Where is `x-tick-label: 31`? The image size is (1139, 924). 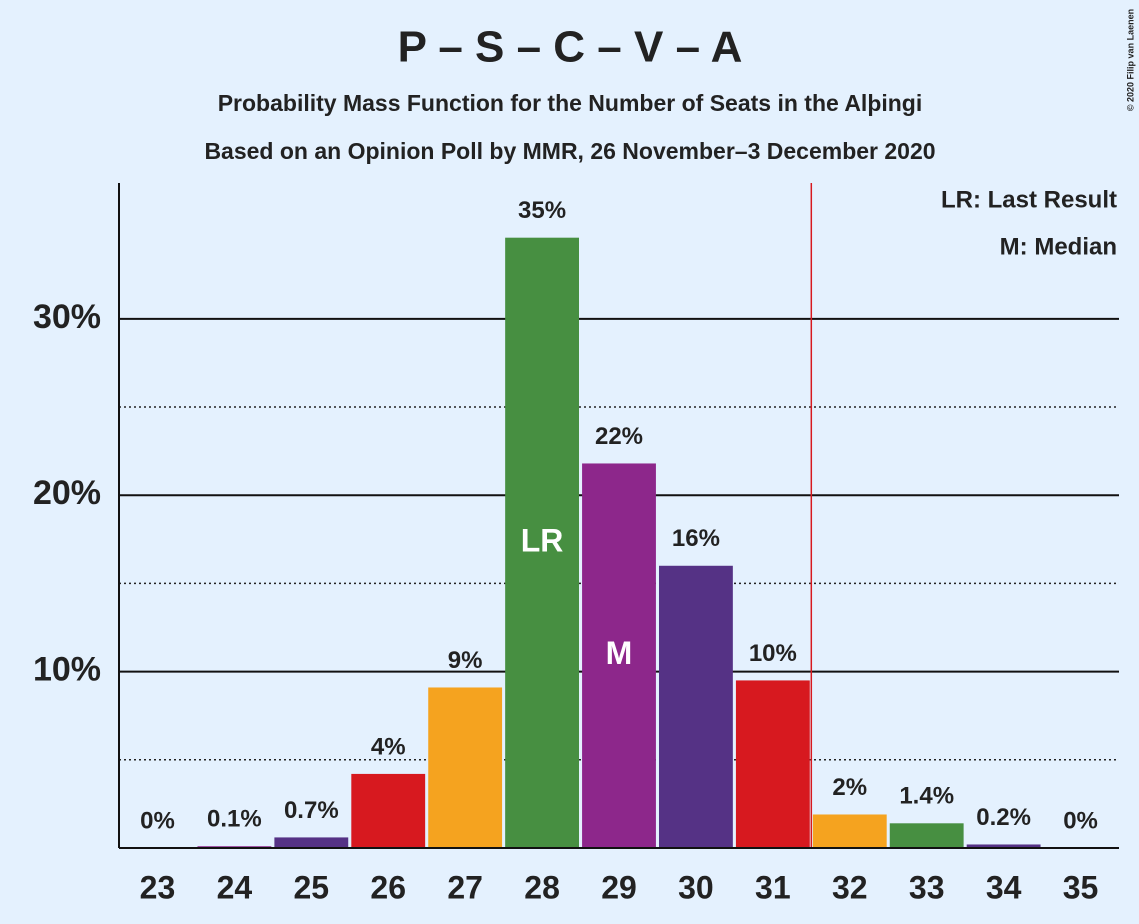
x-tick-label: 31 is located at coordinates (773, 887).